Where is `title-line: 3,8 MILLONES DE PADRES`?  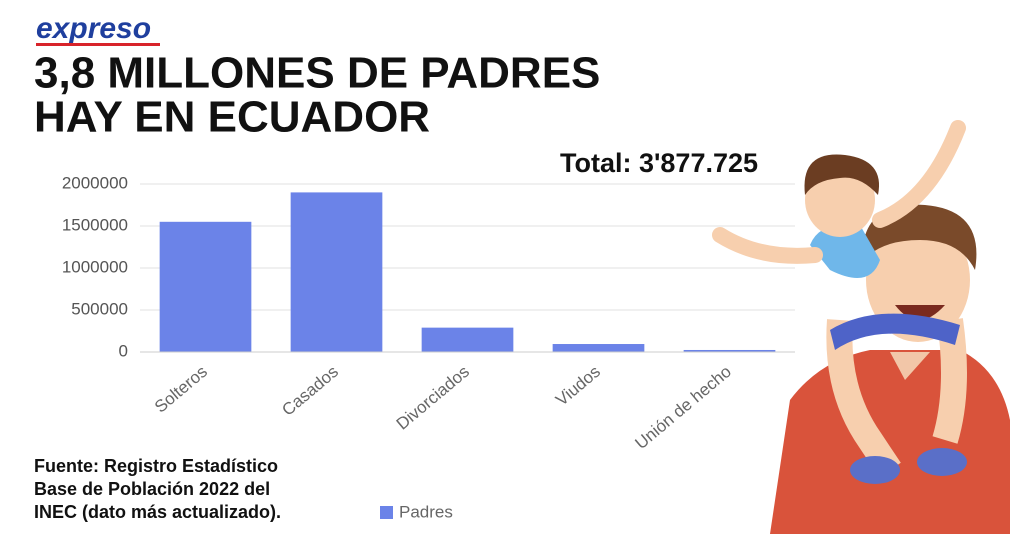 title-line: 3,8 MILLONES DE PADRES is located at coordinates (317, 73).